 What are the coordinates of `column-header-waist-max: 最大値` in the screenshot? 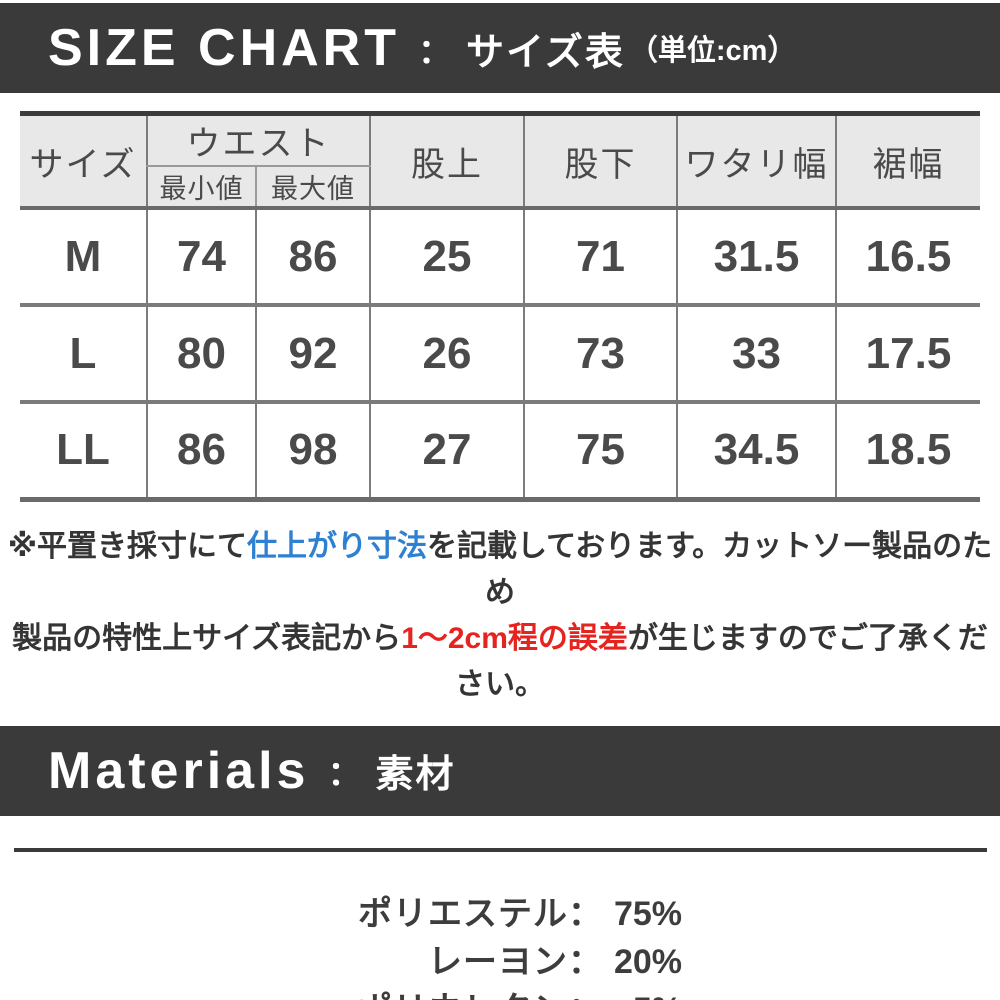 It's located at (312, 188).